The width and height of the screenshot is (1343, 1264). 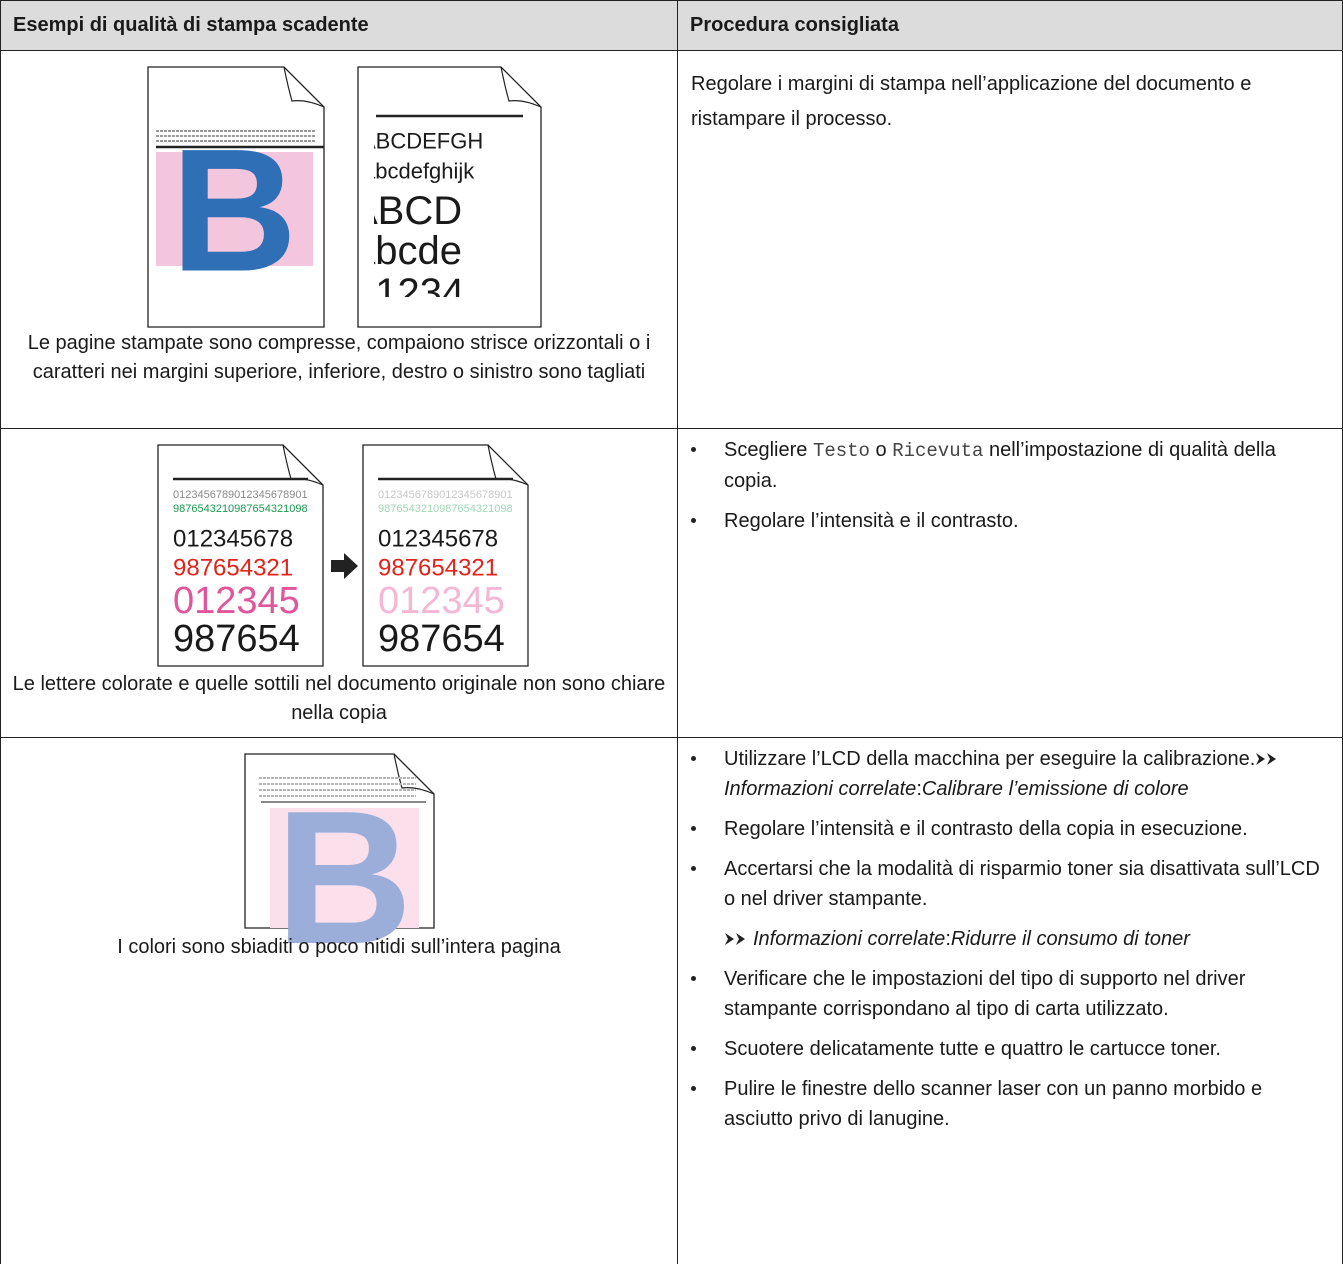 What do you see at coordinates (1055, 789) in the screenshot?
I see `related-target: Calibrare l’emissione di colore` at bounding box center [1055, 789].